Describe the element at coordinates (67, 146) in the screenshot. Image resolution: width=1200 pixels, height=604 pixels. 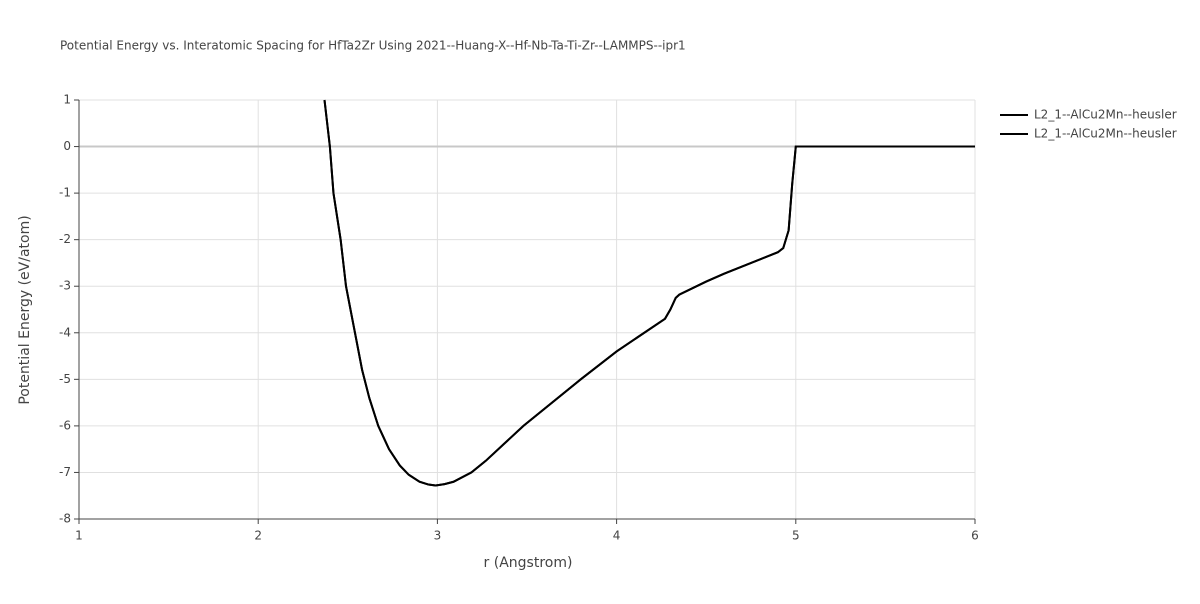
I see `y-tick-label: 0` at that location.